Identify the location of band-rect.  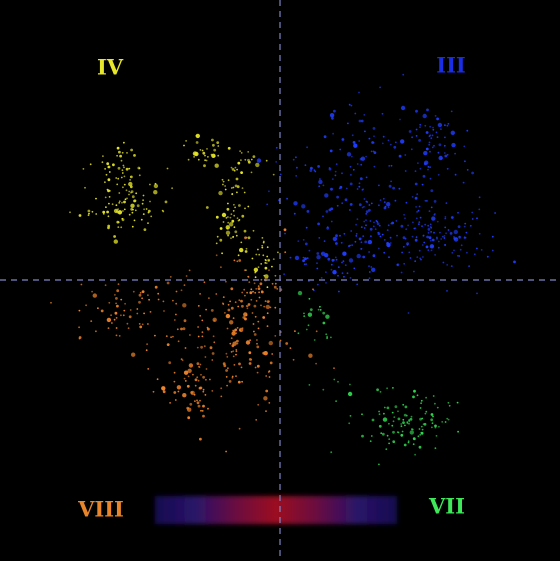
(276, 510).